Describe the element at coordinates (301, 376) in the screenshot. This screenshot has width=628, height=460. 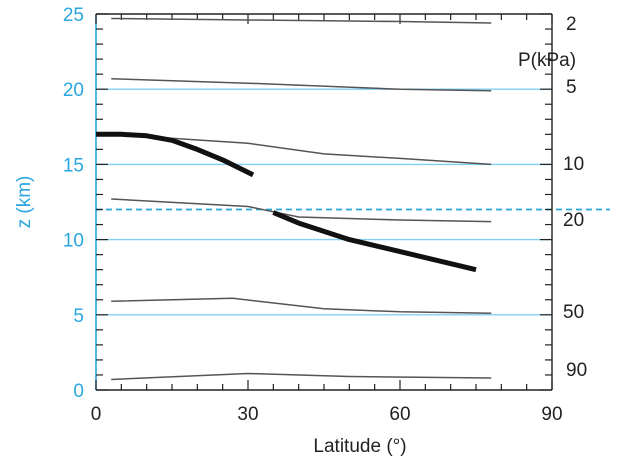
I see `isobar-90kpa` at that location.